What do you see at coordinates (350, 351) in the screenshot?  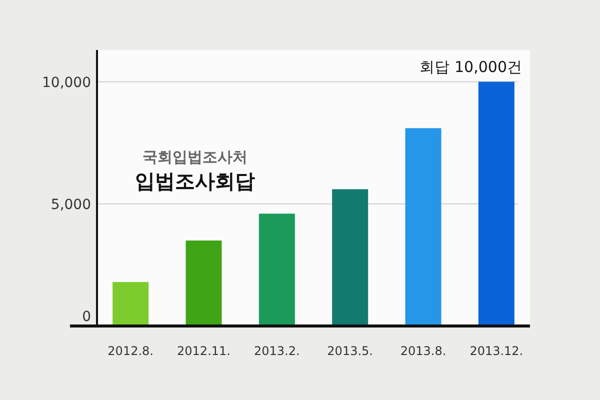 I see `x-tick-label: 2013.5.` at bounding box center [350, 351].